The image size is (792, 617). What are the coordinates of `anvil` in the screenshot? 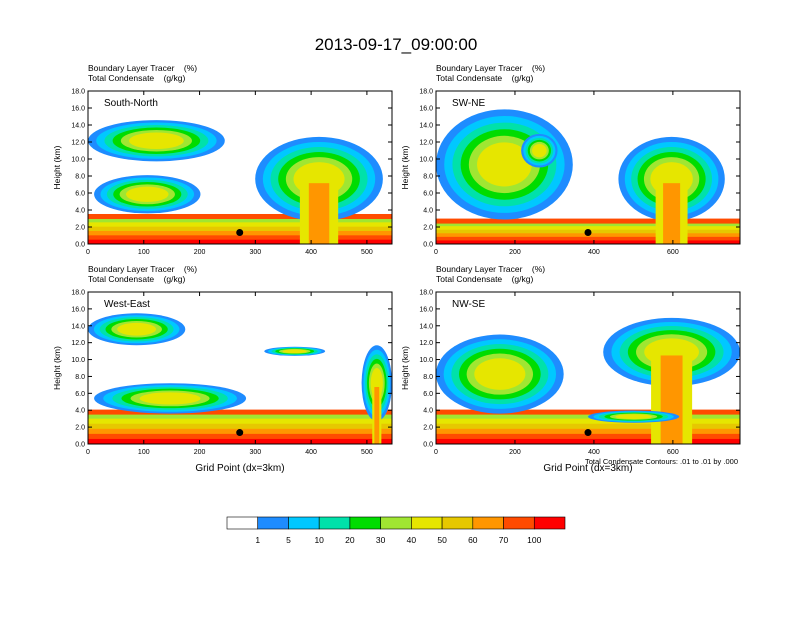 It's located at (539, 150).